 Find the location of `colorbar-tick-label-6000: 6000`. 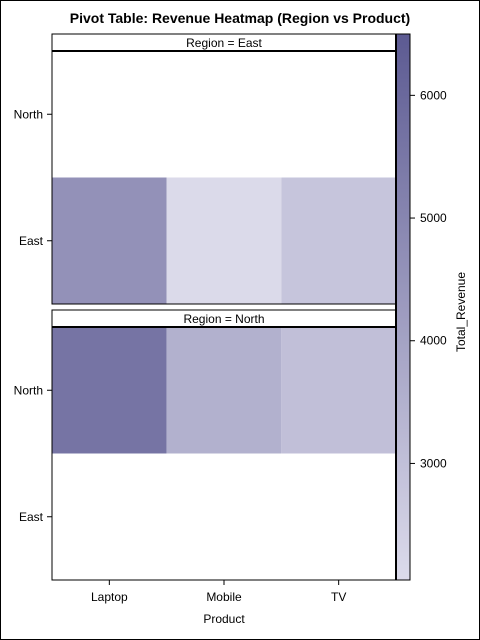

colorbar-tick-label-6000: 6000 is located at coordinates (433, 95).